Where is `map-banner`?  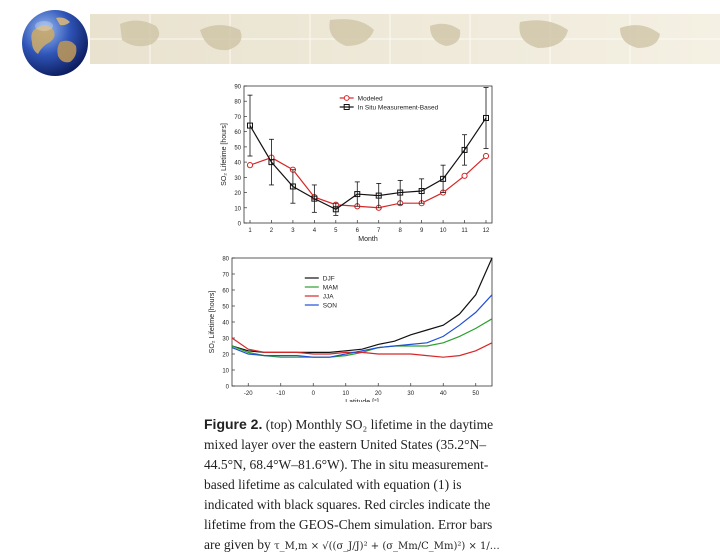 map-banner is located at coordinates (405, 39).